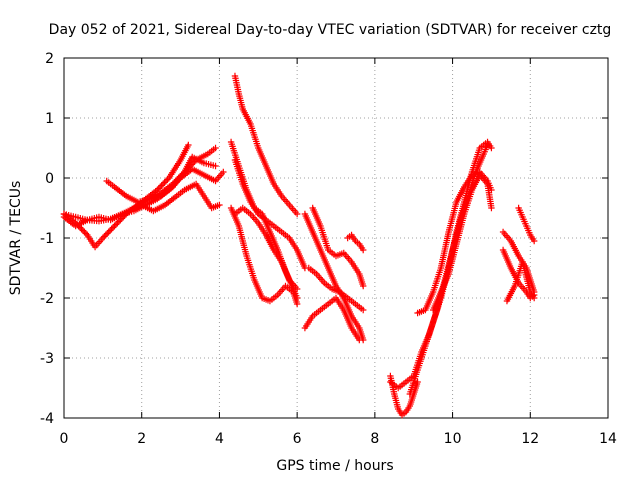 The height and width of the screenshot is (480, 640). Describe the element at coordinates (16, 238) in the screenshot. I see `y-axis-label: SDTVAR / TECUs` at that location.